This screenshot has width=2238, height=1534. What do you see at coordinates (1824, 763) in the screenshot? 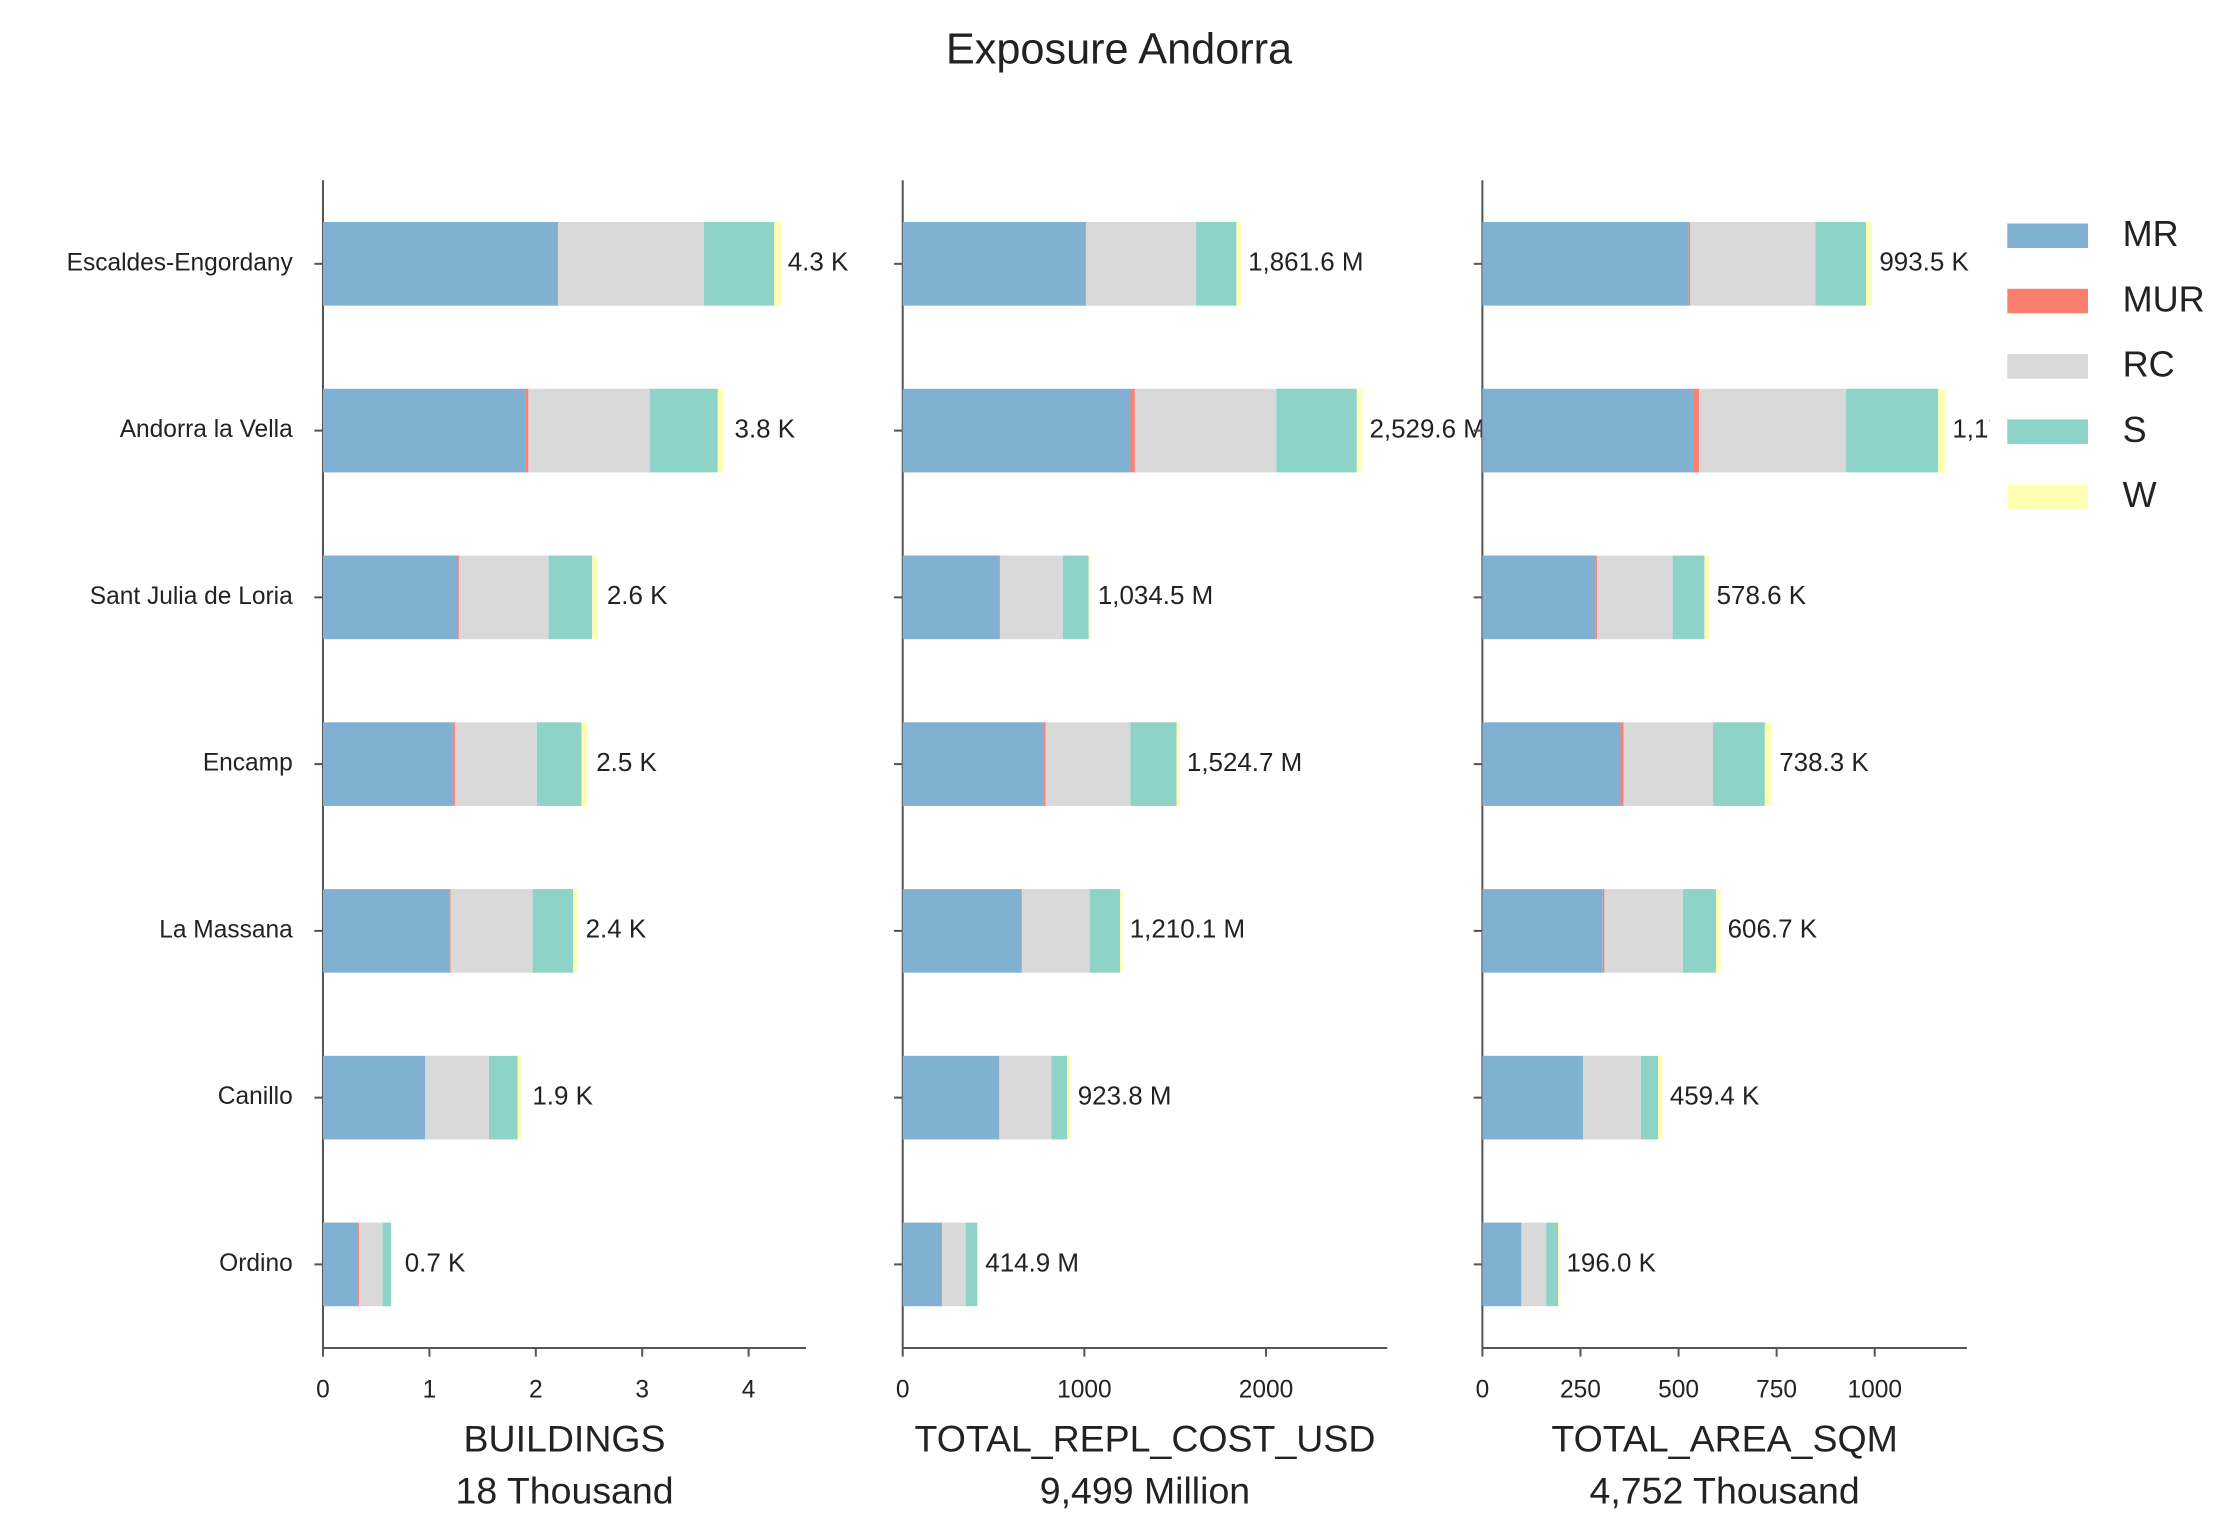
I see `total-label: 738.3 K` at bounding box center [1824, 763].